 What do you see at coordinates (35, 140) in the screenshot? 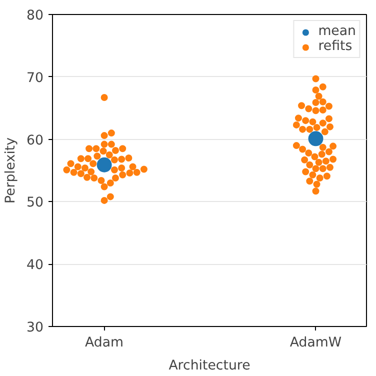
I see `y-tick-label: 60` at bounding box center [35, 140].